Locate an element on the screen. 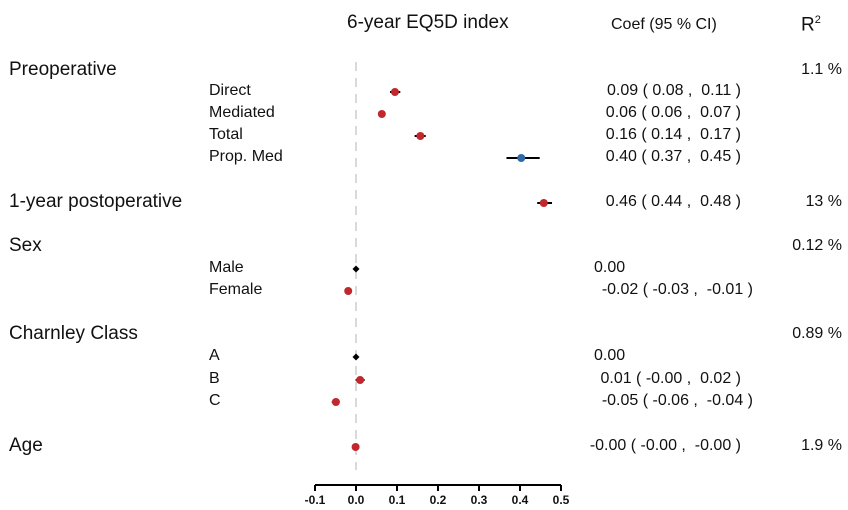 This screenshot has width=848, height=510. group-sex-row-male-label: Male is located at coordinates (226, 267).